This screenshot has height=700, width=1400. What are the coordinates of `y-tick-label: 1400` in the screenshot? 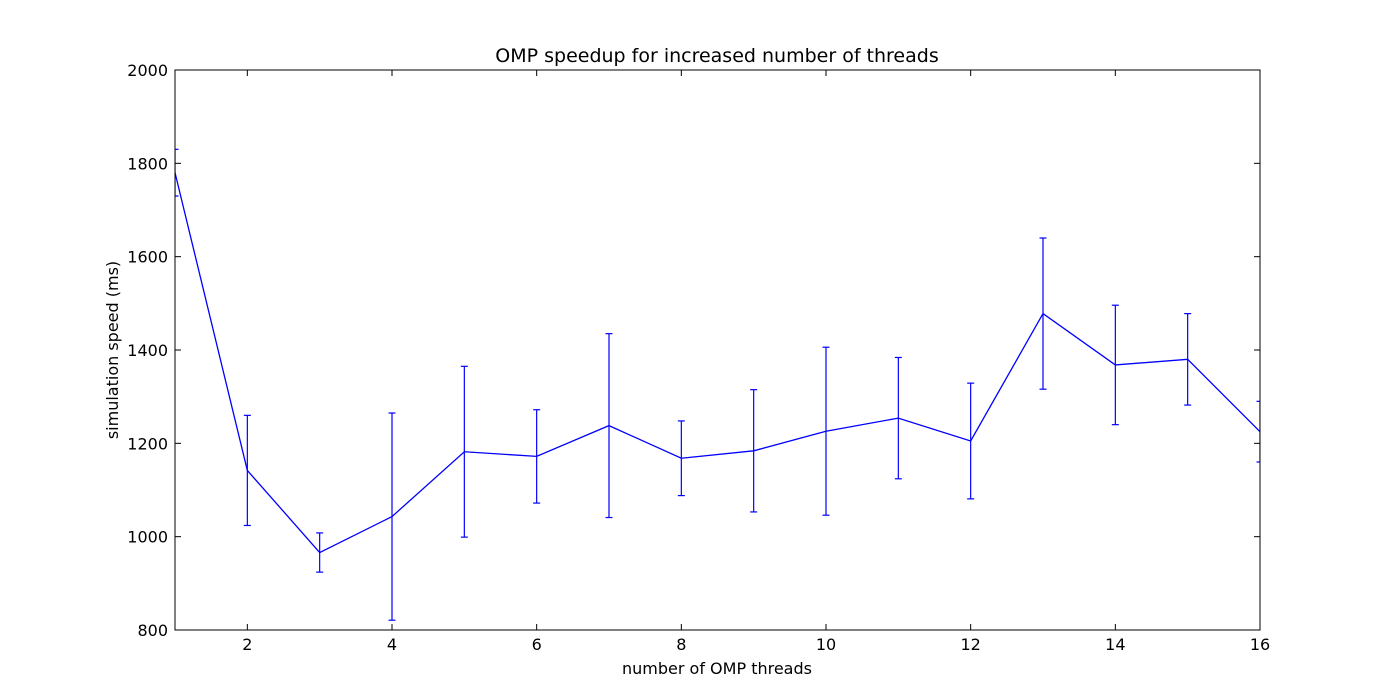 It's located at (147, 350).